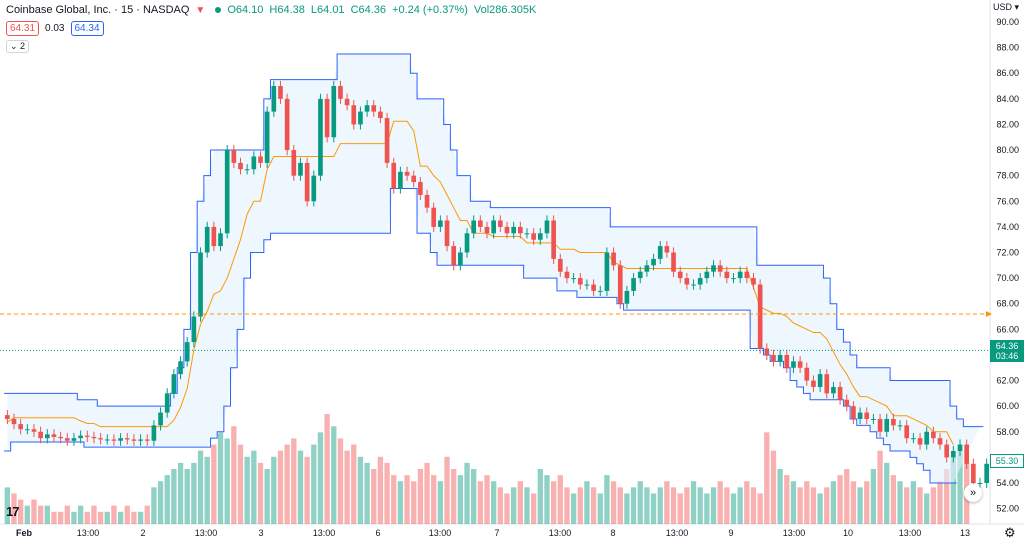 This screenshot has width=1024, height=541. What do you see at coordinates (1007, 356) in the screenshot?
I see `countdown-label: 03:46` at bounding box center [1007, 356].